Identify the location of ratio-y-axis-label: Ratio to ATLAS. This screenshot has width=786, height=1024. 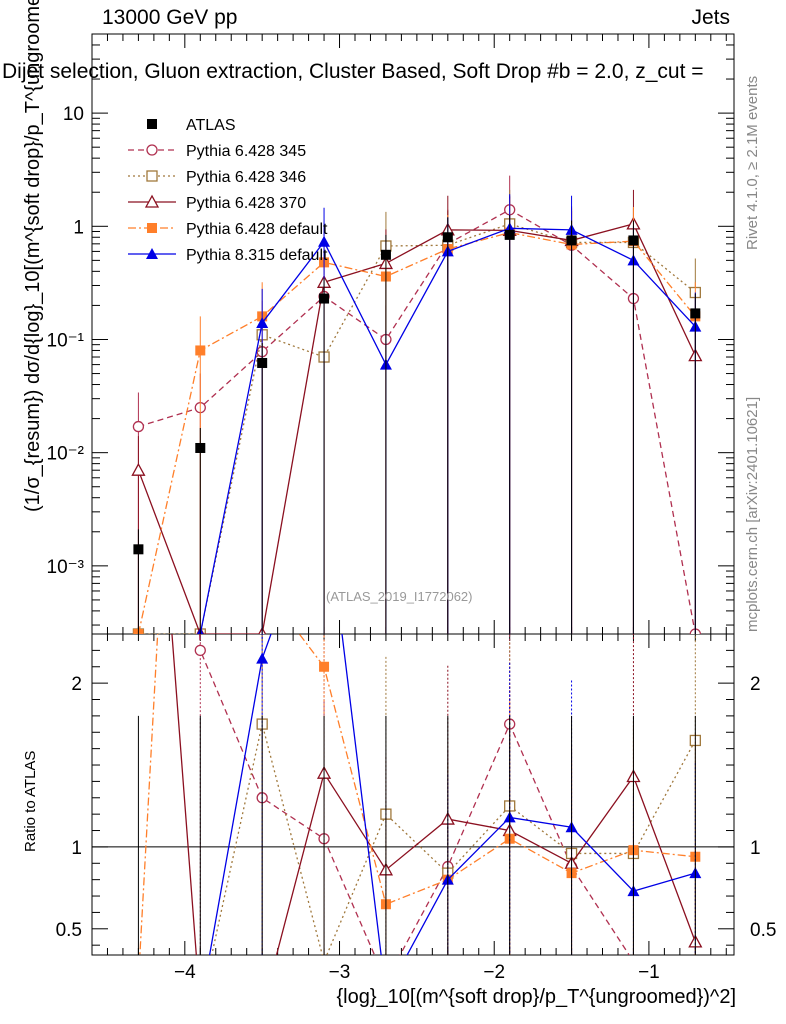
(30, 801).